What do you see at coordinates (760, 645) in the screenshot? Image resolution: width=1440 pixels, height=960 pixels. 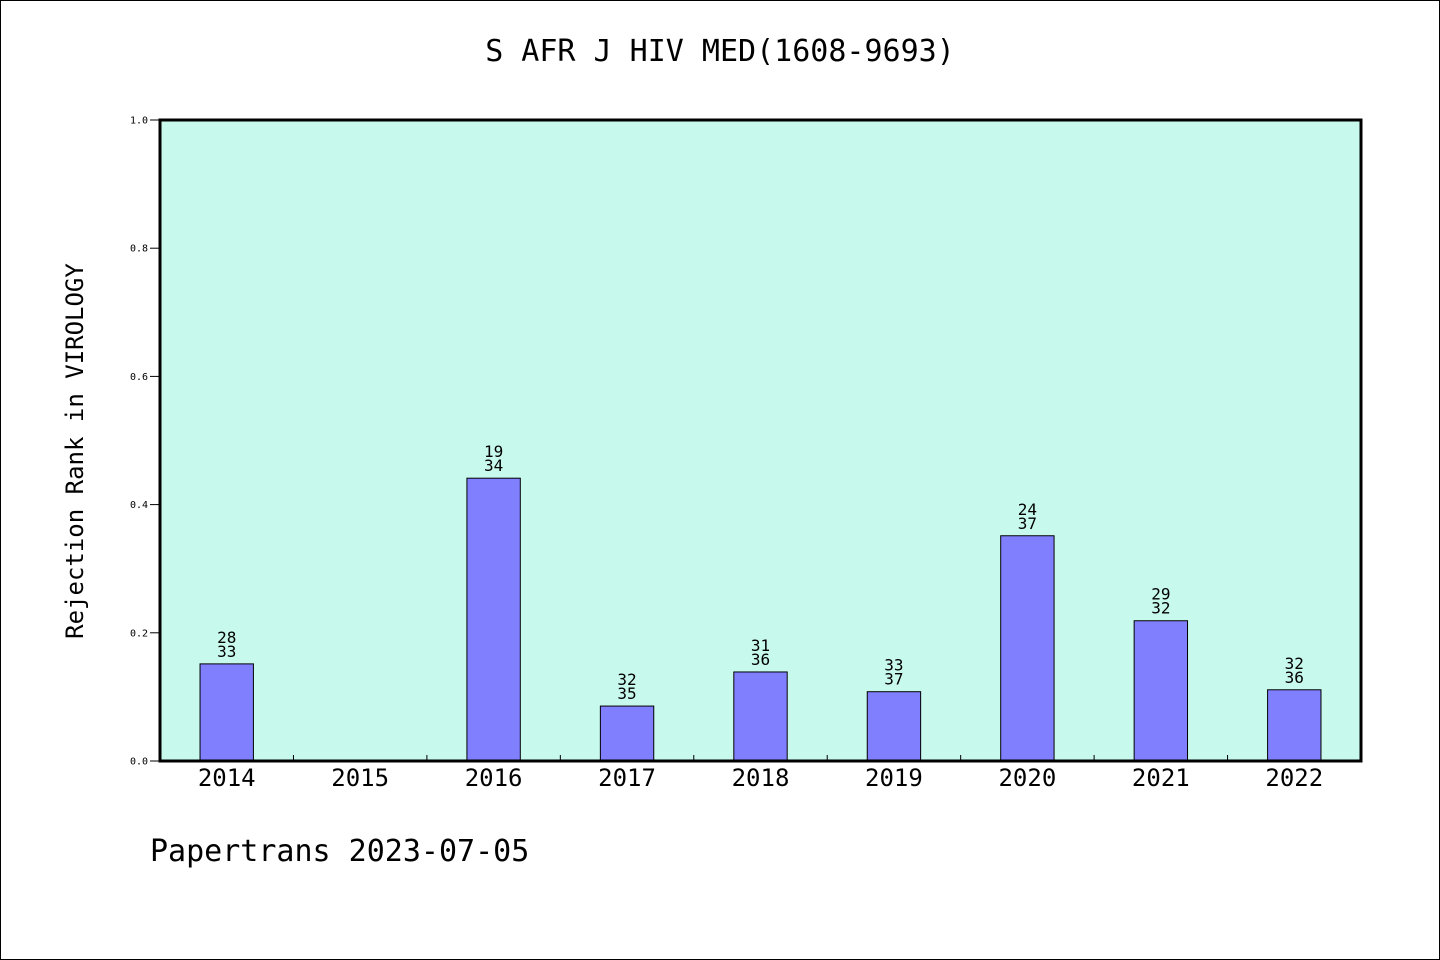 I see `bar-label-top-2018: 31` at bounding box center [760, 645].